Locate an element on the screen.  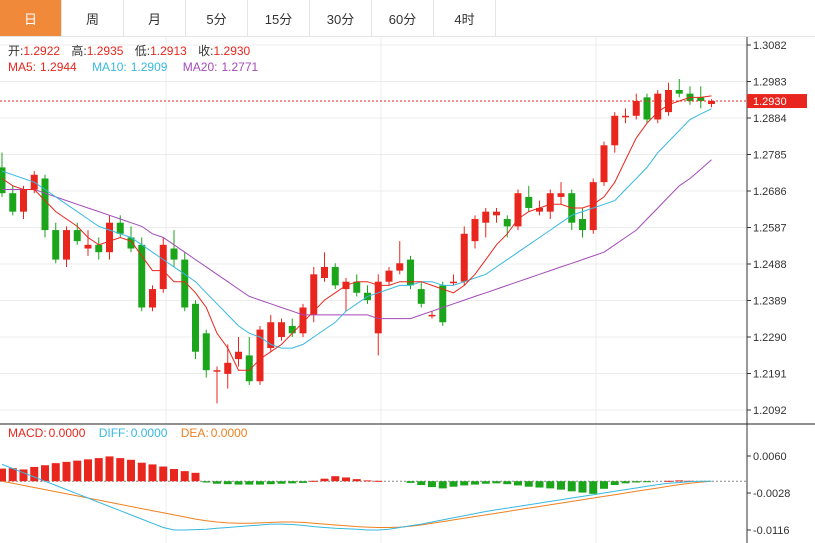
price-tick-label: 1.2884 is located at coordinates (770, 119).